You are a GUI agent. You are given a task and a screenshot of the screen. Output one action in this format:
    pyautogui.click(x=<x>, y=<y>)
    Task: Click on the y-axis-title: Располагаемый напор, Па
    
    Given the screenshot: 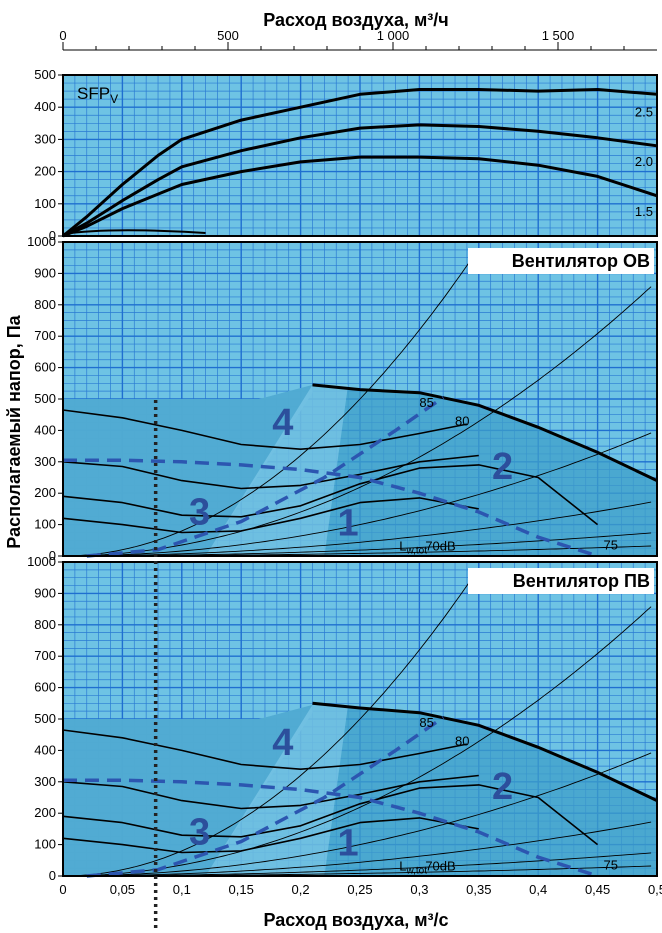 What is the action you would take?
    pyautogui.click(x=14, y=431)
    